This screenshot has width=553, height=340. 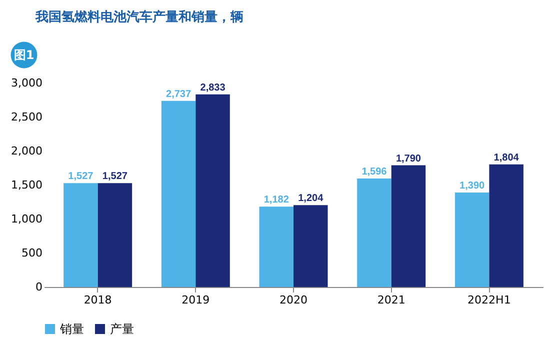 I want to click on data-label: 2,833, so click(x=213, y=88).